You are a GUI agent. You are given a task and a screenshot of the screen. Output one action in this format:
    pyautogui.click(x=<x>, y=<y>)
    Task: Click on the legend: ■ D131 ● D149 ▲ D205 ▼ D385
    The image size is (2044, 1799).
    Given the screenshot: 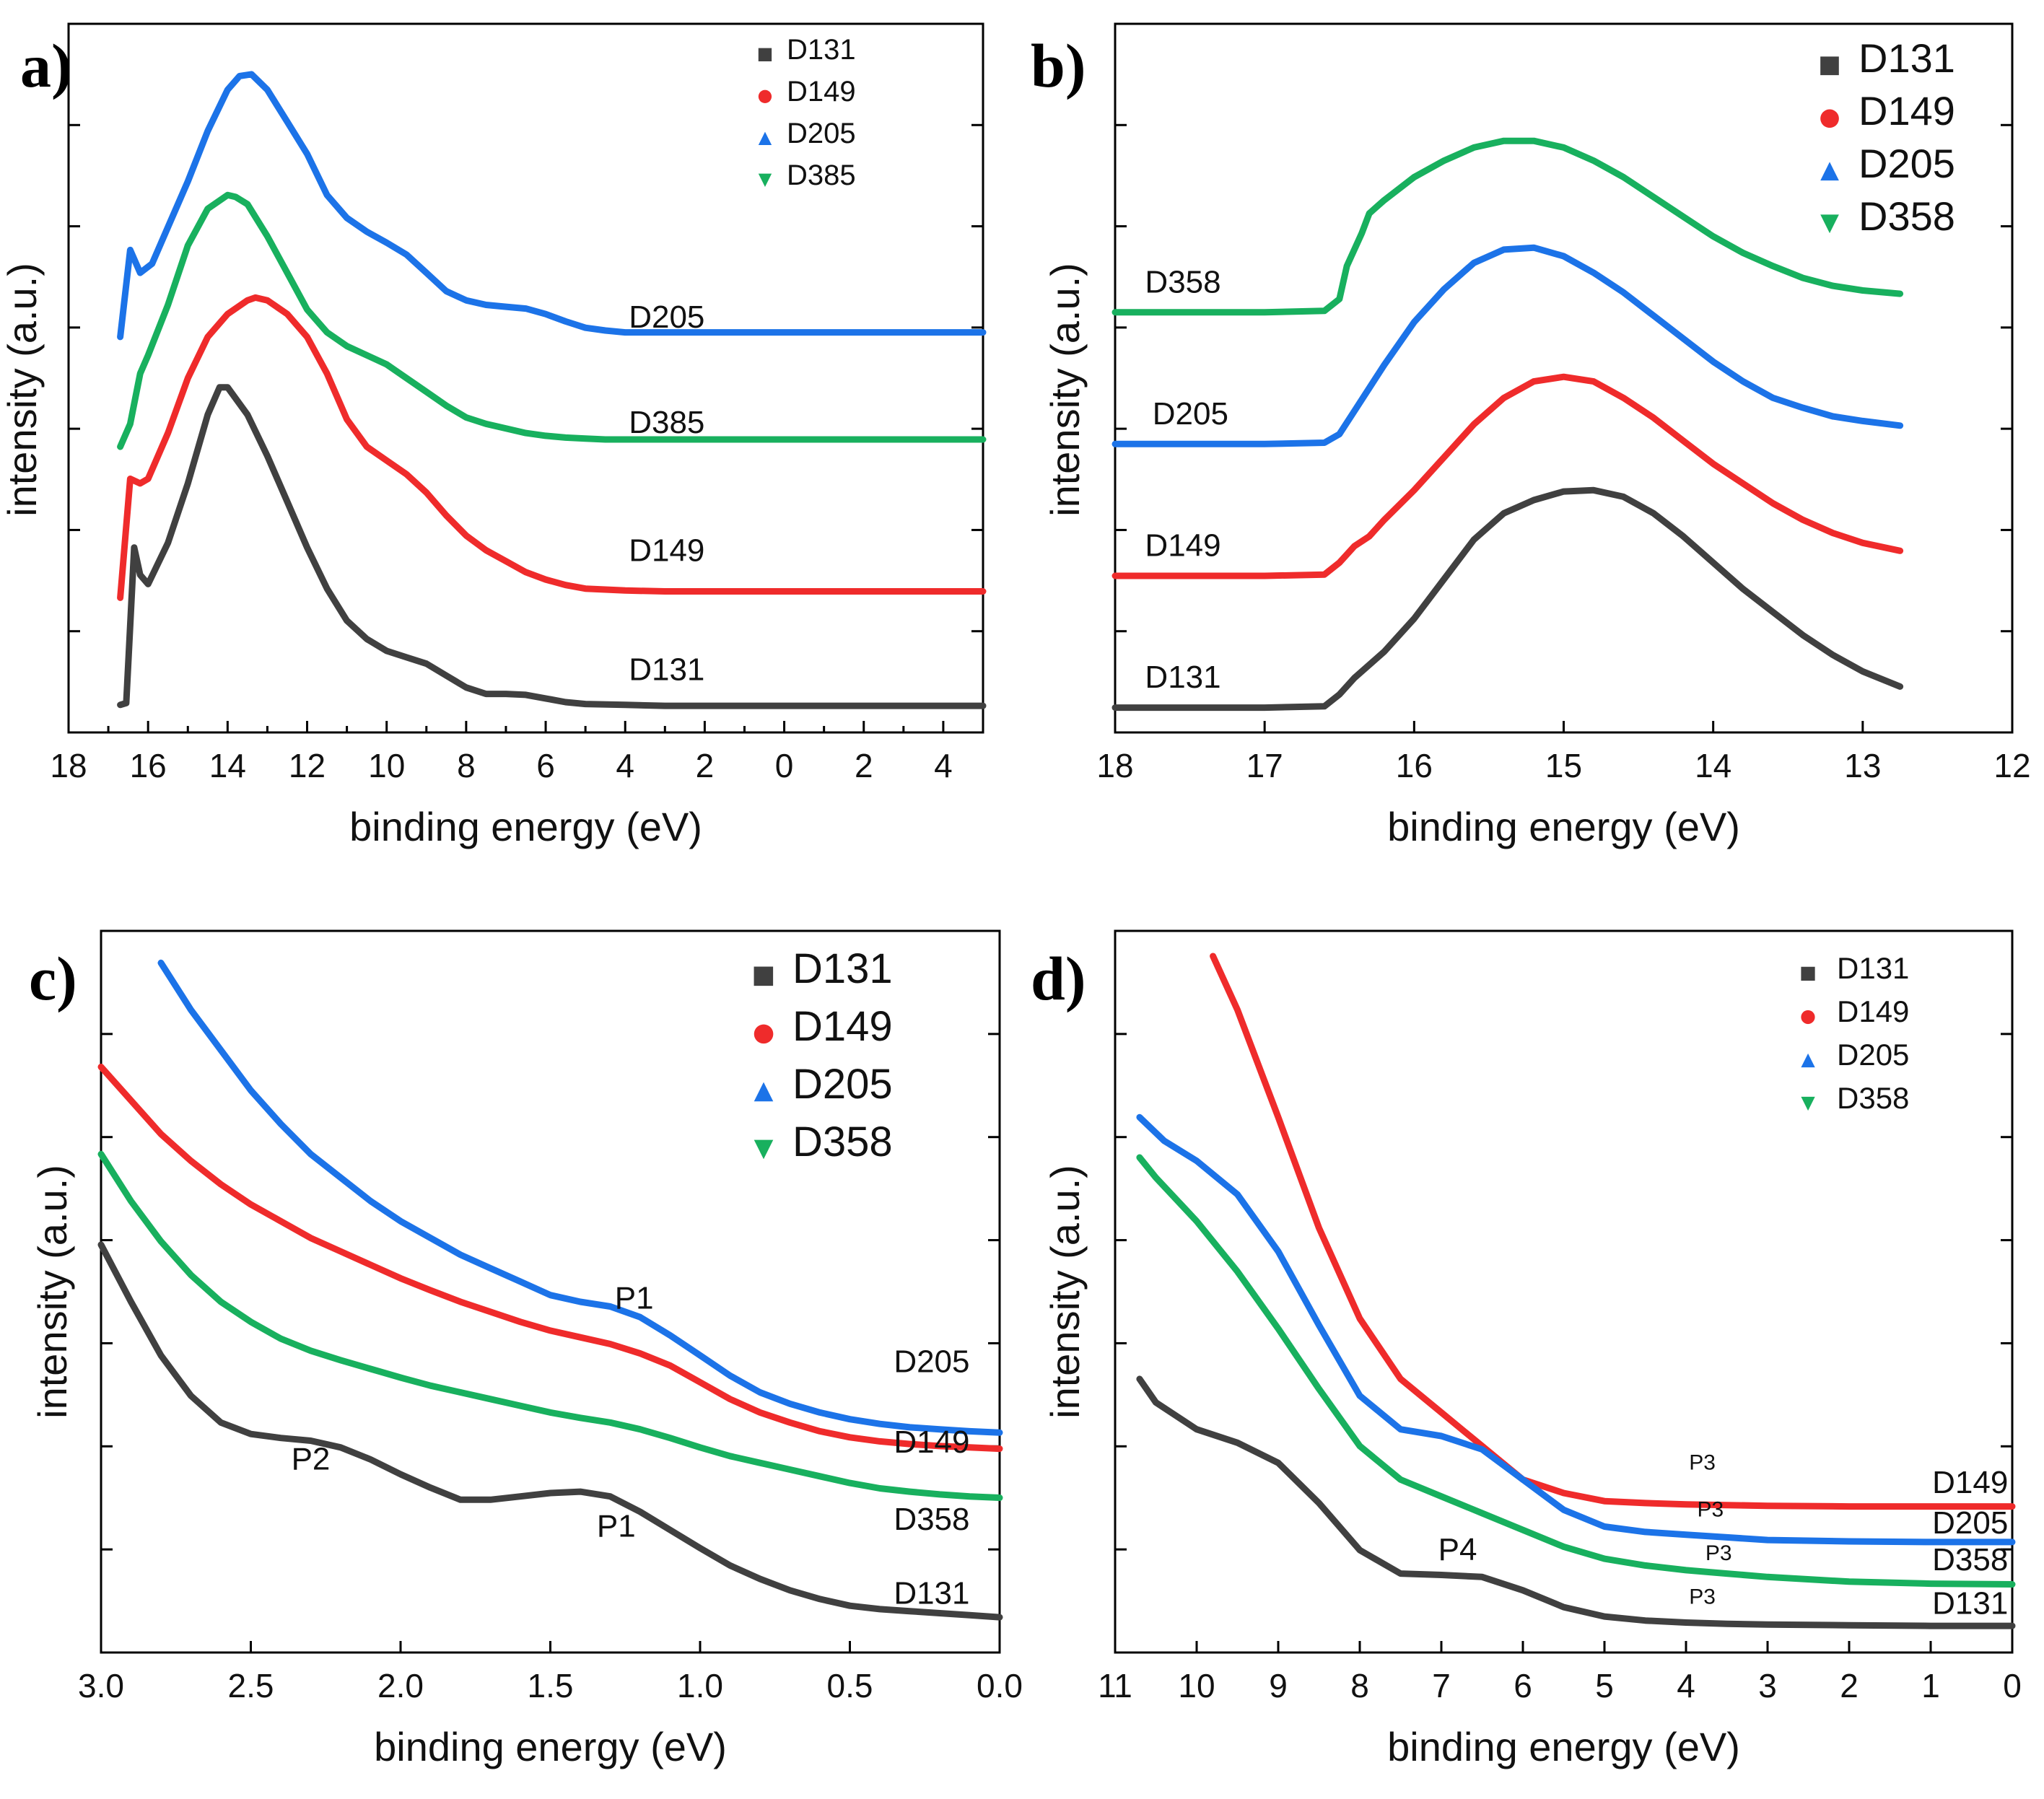 What is the action you would take?
    pyautogui.click(x=806, y=113)
    